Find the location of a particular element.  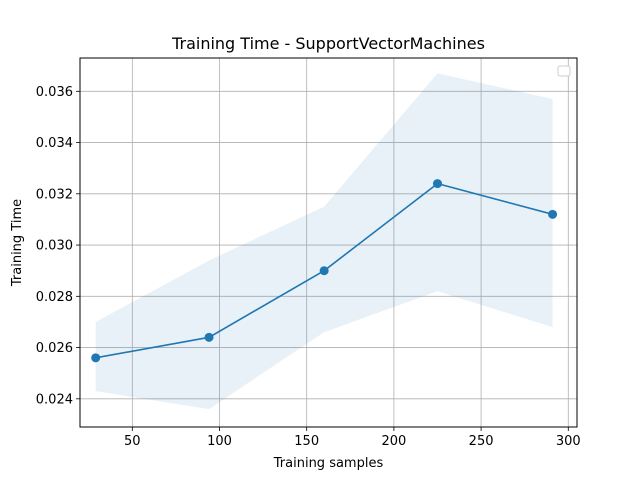

chart-title: Training Time - SupportVectorMachines is located at coordinates (328, 43).